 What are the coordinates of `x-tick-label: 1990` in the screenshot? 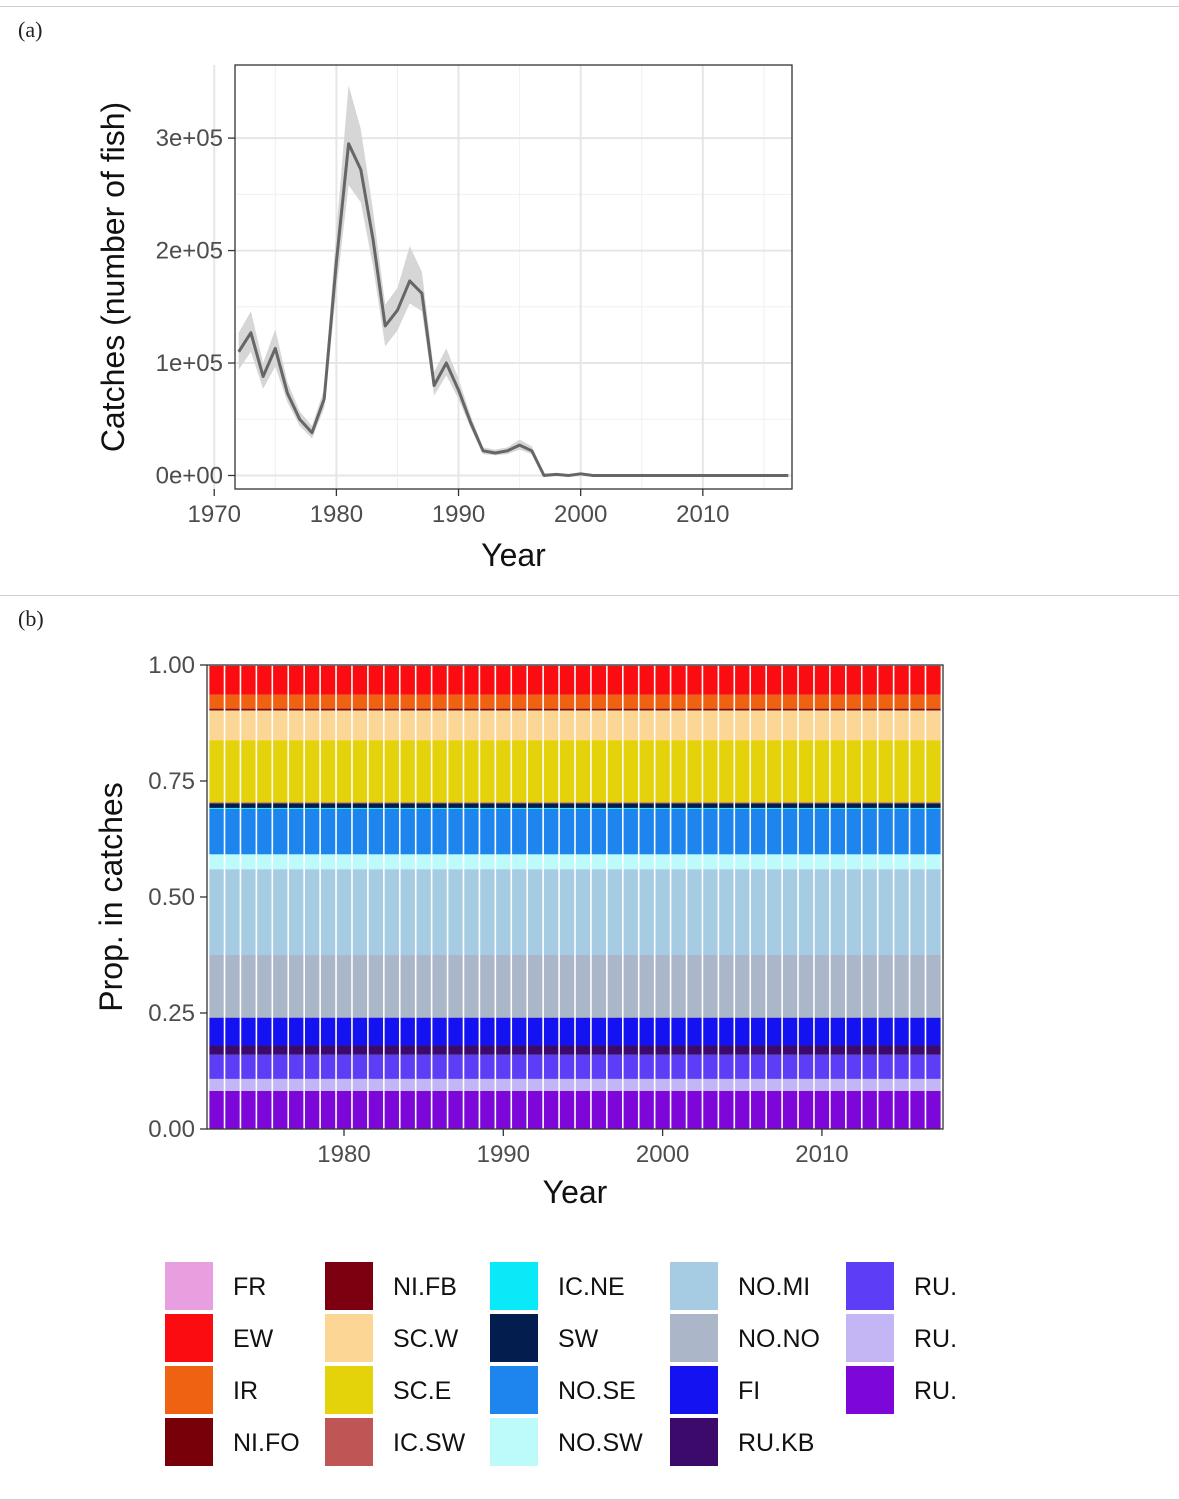 It's located at (458, 514).